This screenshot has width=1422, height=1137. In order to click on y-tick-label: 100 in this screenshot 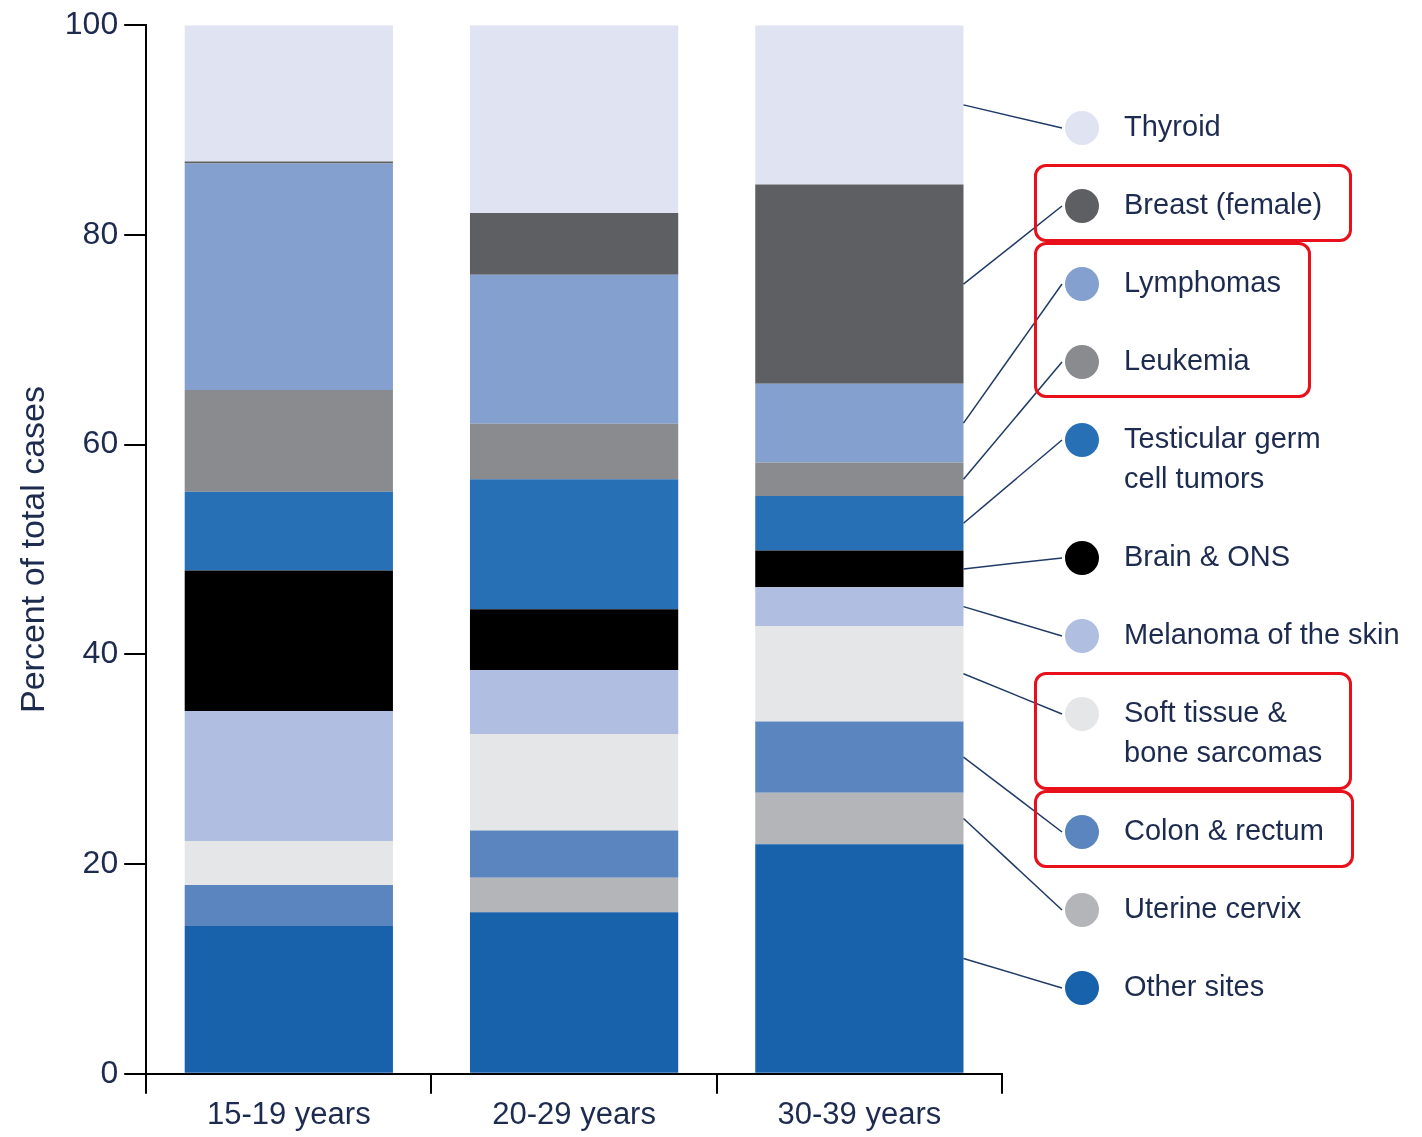, I will do `click(91, 23)`.